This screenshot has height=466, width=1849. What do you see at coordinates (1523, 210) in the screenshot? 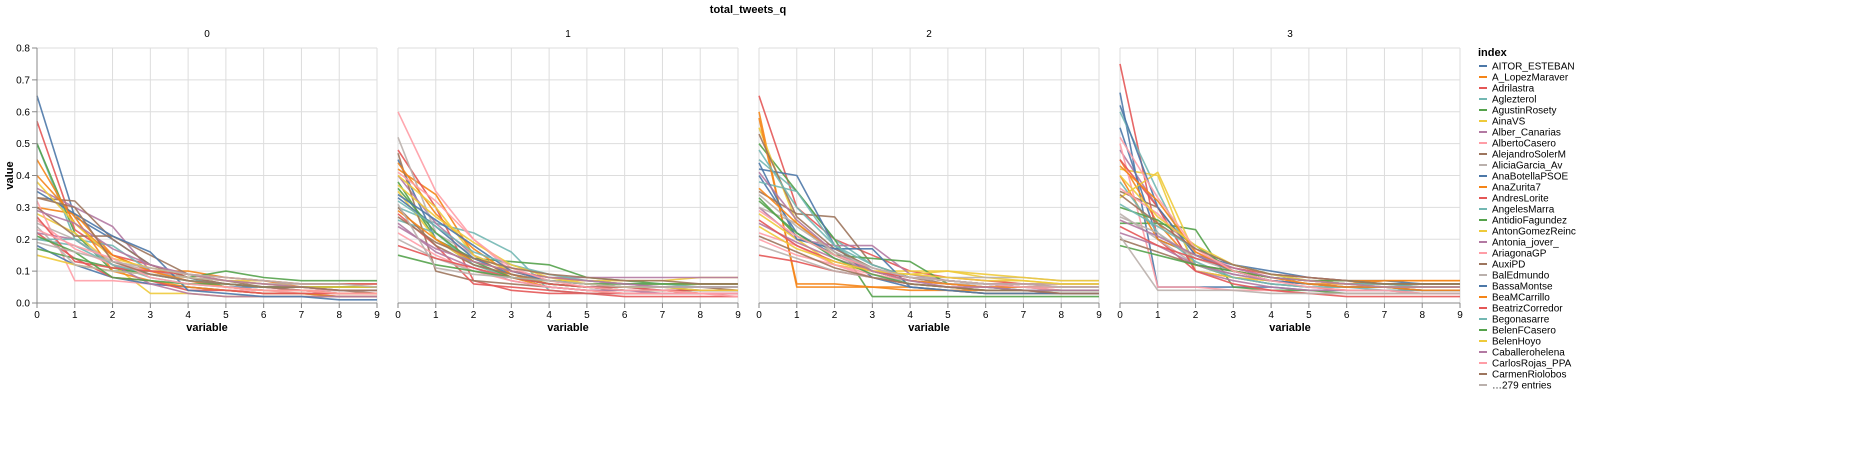
I see `legend-label: AngelesMarra` at bounding box center [1523, 210].